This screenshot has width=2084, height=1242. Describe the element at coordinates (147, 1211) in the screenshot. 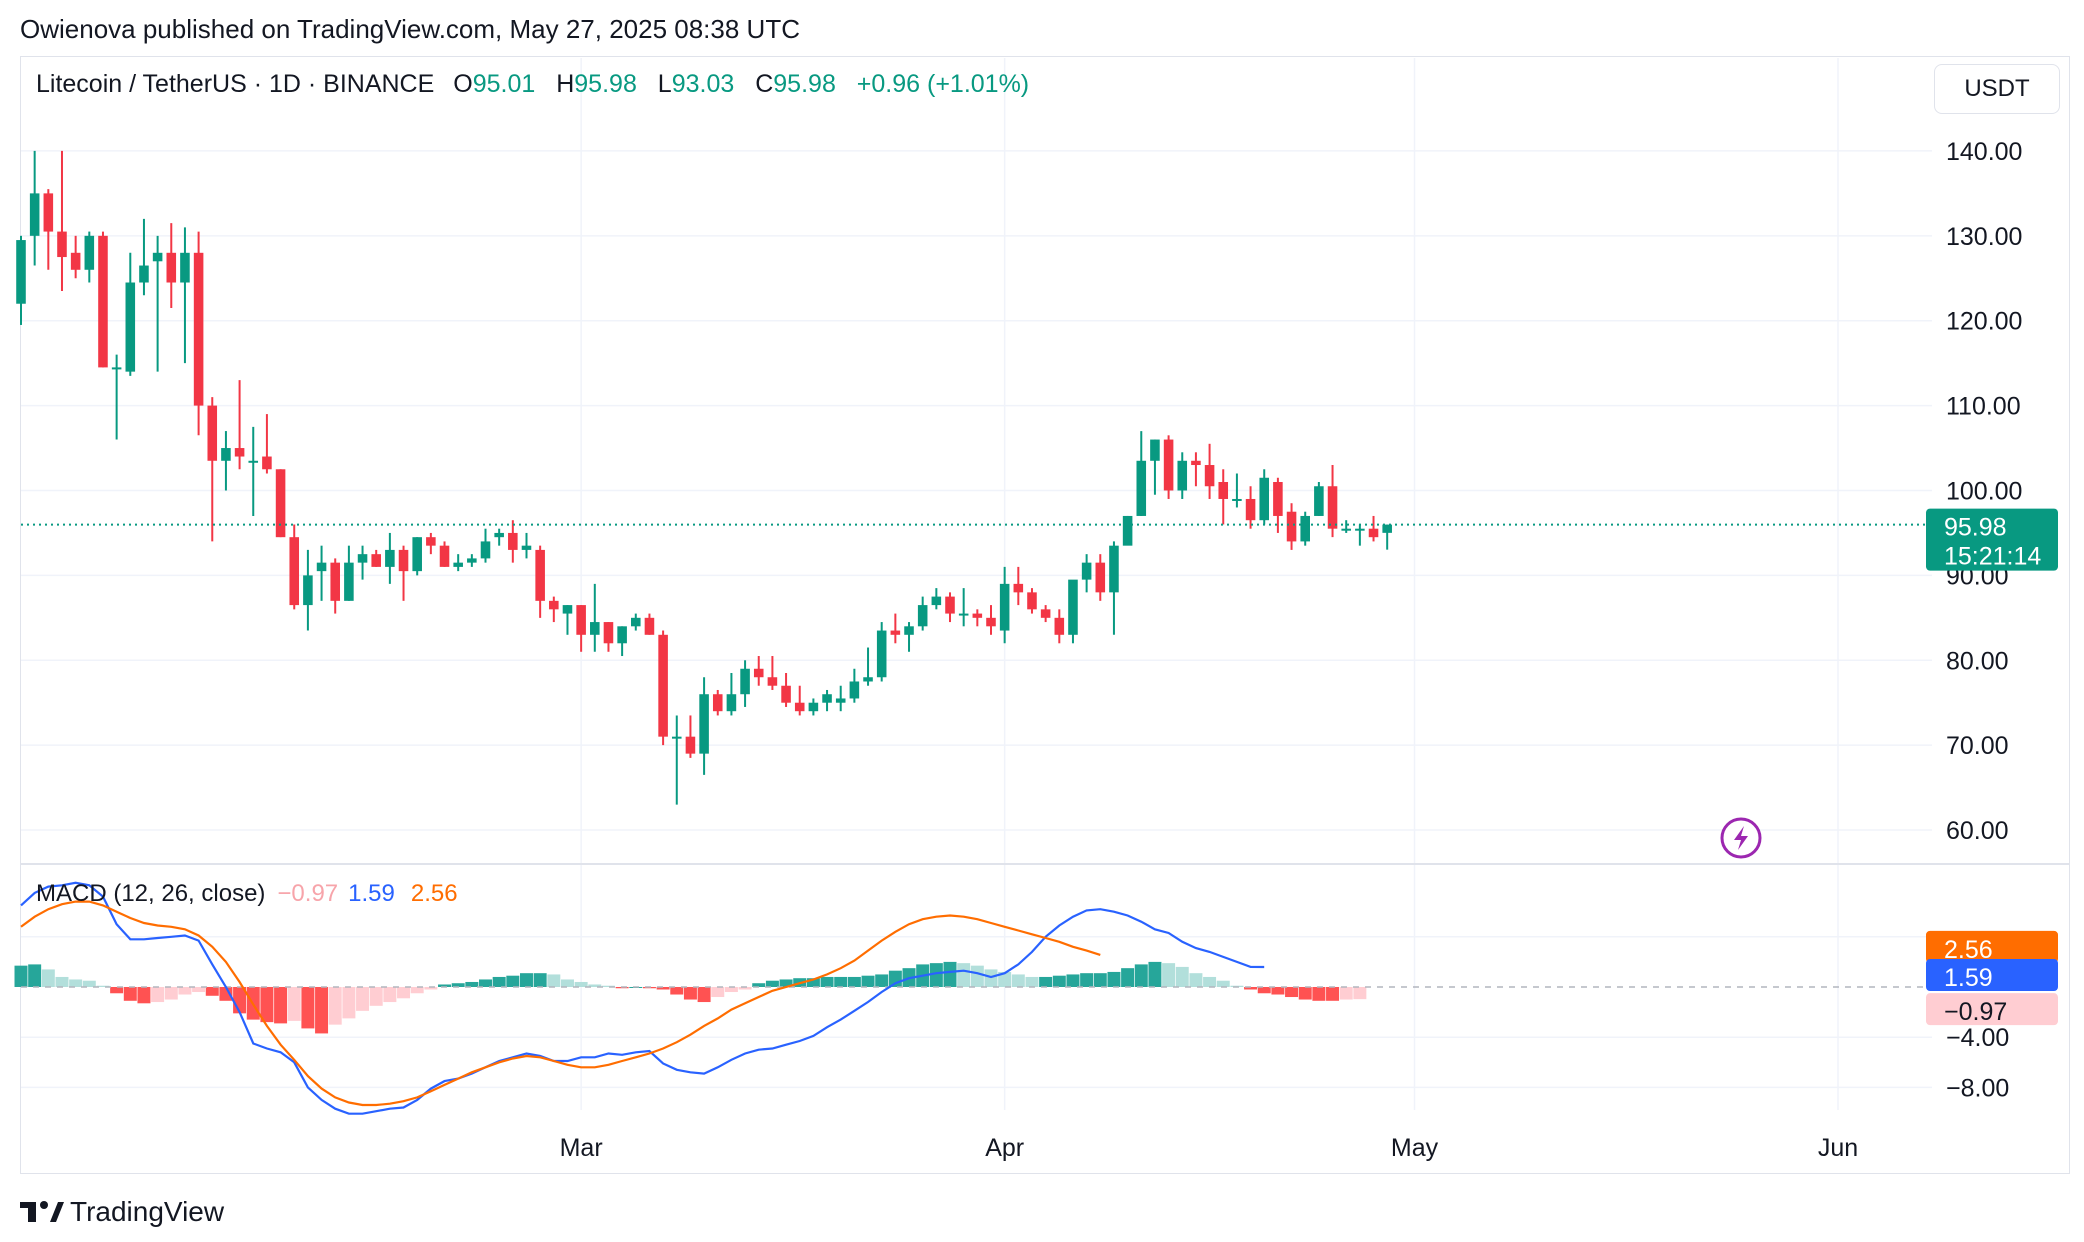

I see `tradingview-brand: TradingView` at that location.